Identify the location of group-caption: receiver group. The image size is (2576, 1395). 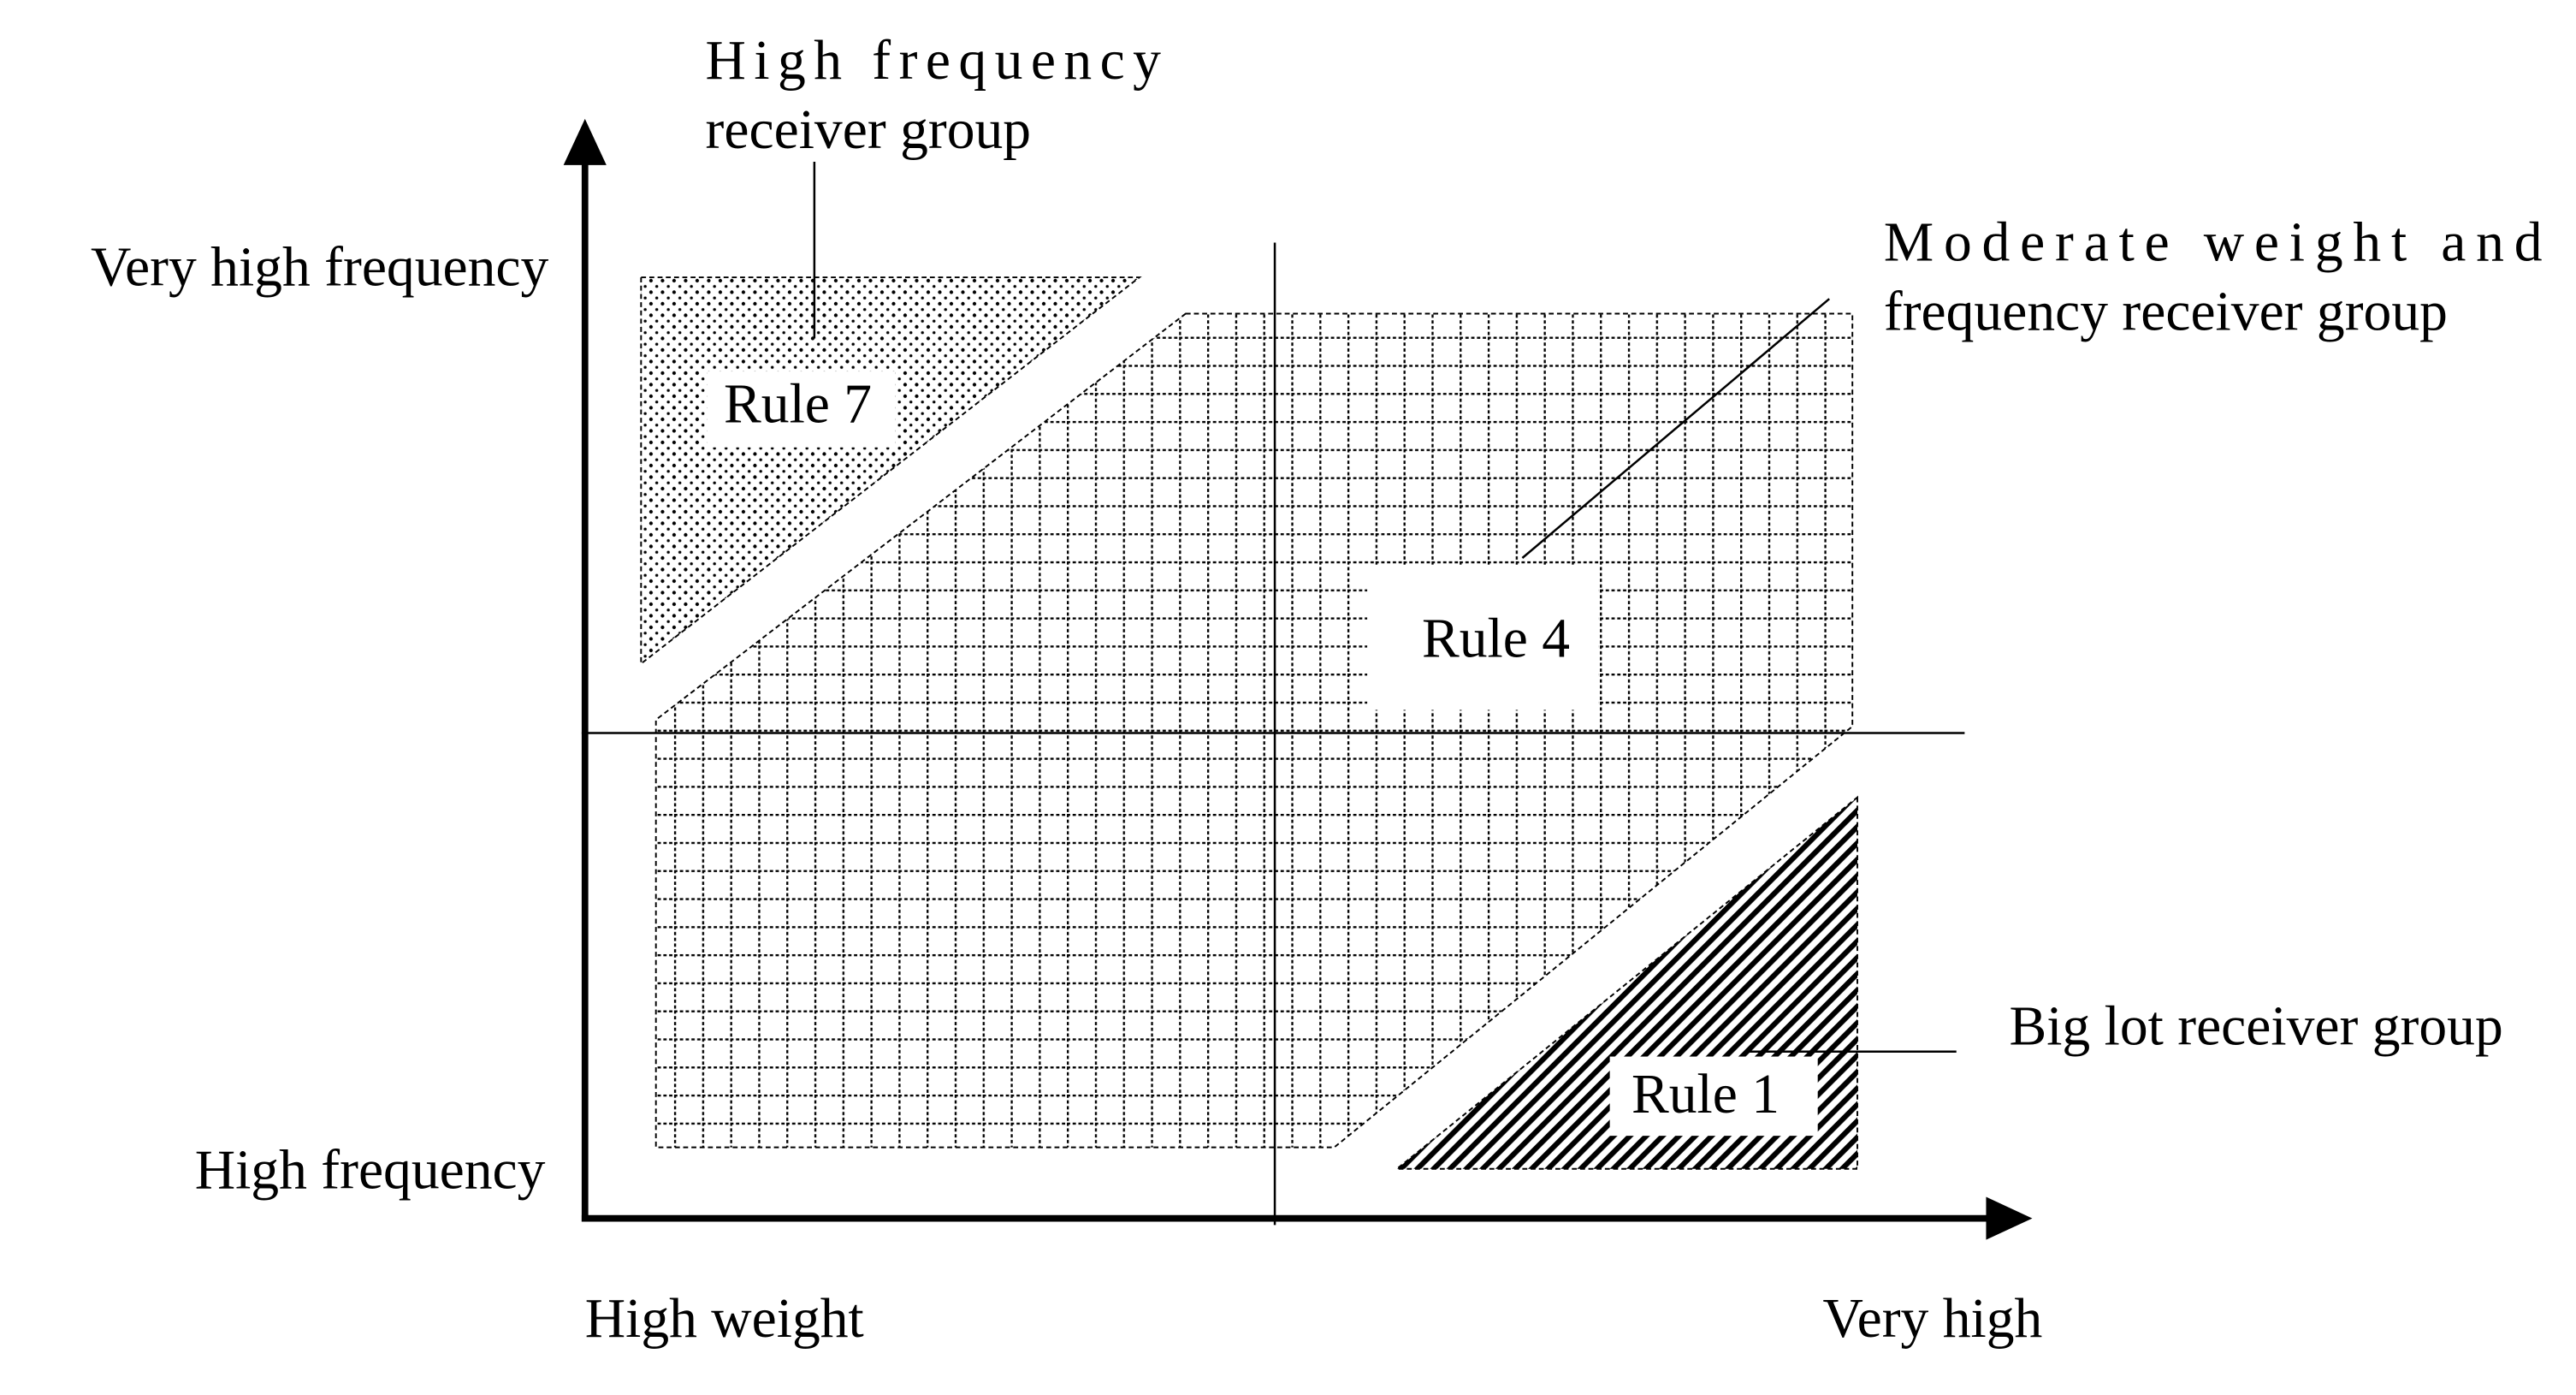
(869, 130).